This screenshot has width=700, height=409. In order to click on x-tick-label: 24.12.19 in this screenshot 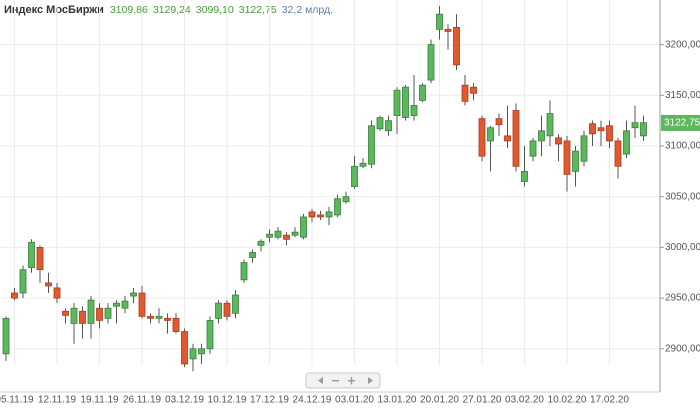, I will do `click(312, 400)`.